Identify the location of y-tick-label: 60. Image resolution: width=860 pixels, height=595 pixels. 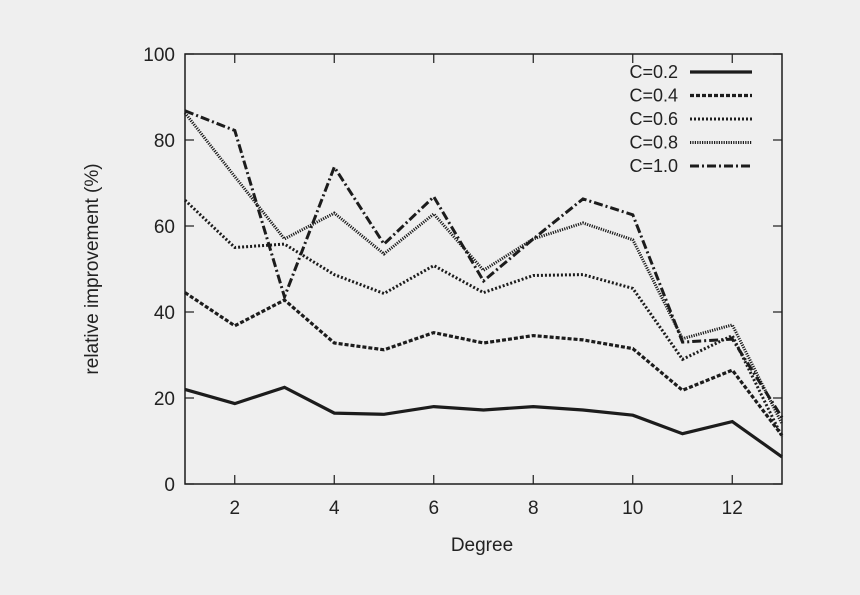
(164, 227).